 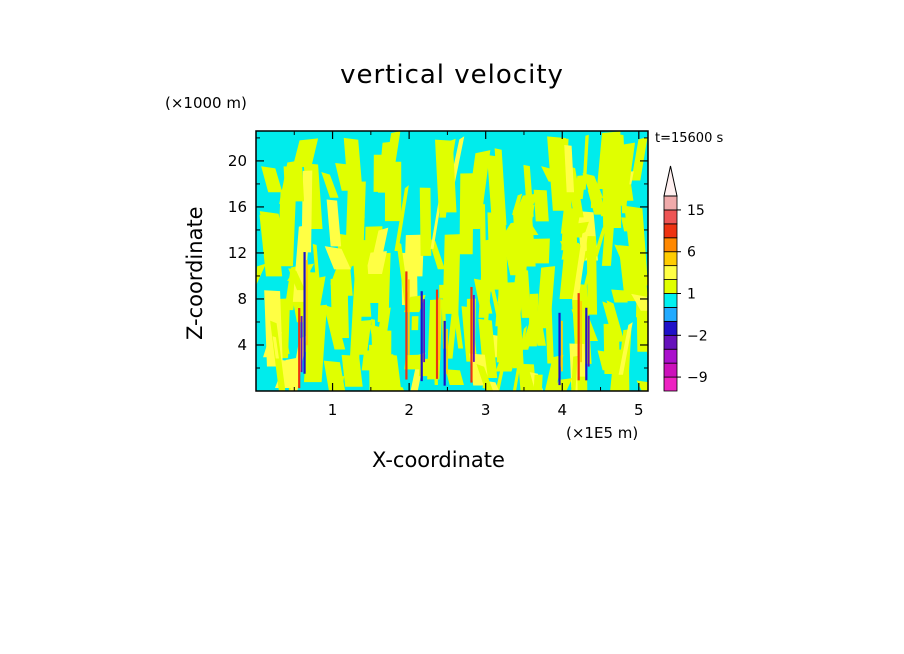 What do you see at coordinates (691, 295) in the screenshot?
I see `colorbar-label: 1` at bounding box center [691, 295].